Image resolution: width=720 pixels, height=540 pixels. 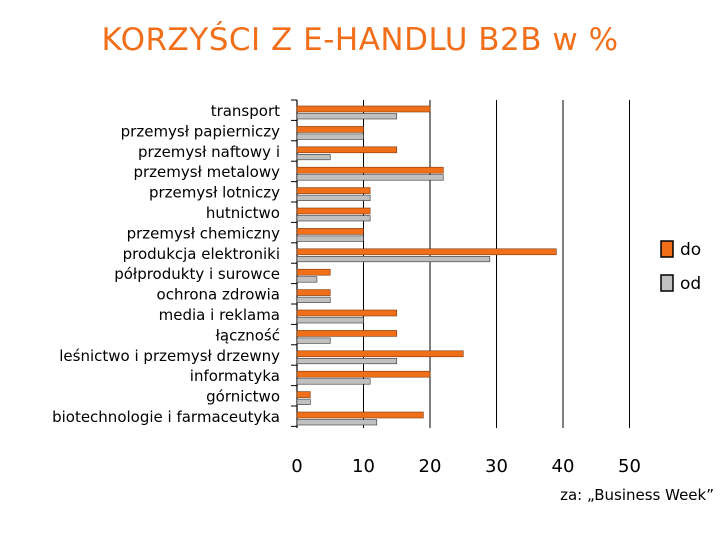 What do you see at coordinates (204, 233) in the screenshot?
I see `category-label: przemysł chemiczny` at bounding box center [204, 233].